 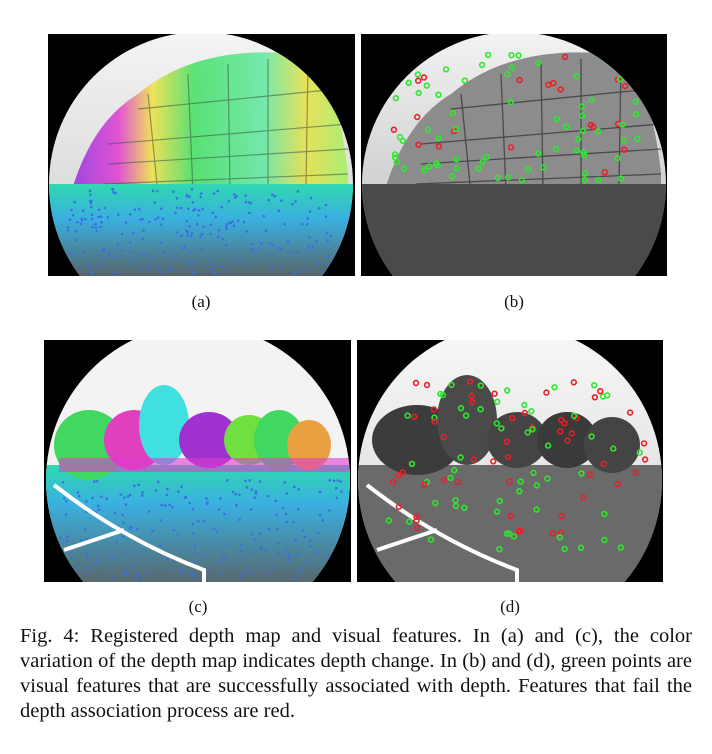 I want to click on panel-d-features, so click(x=510, y=461).